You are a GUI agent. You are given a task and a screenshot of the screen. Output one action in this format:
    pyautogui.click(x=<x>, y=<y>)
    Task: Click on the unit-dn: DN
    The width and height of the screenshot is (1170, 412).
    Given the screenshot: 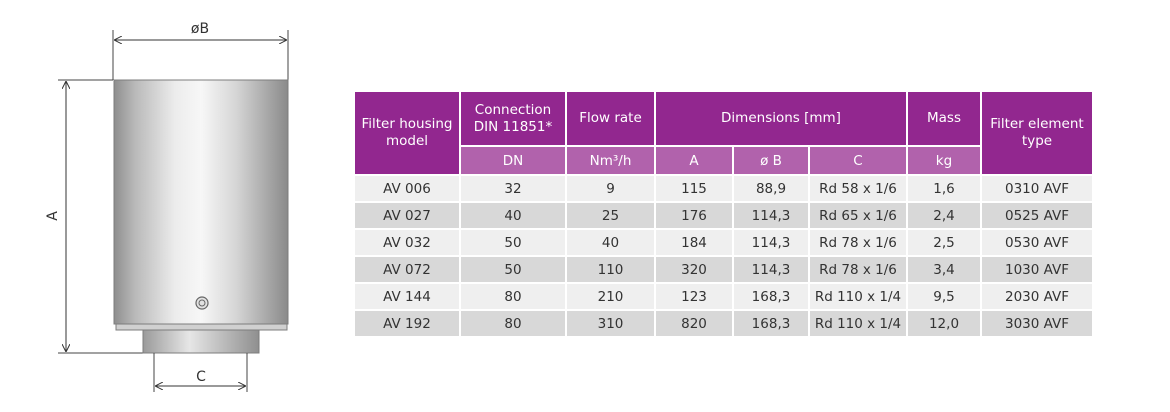 What is the action you would take?
    pyautogui.click(x=513, y=160)
    